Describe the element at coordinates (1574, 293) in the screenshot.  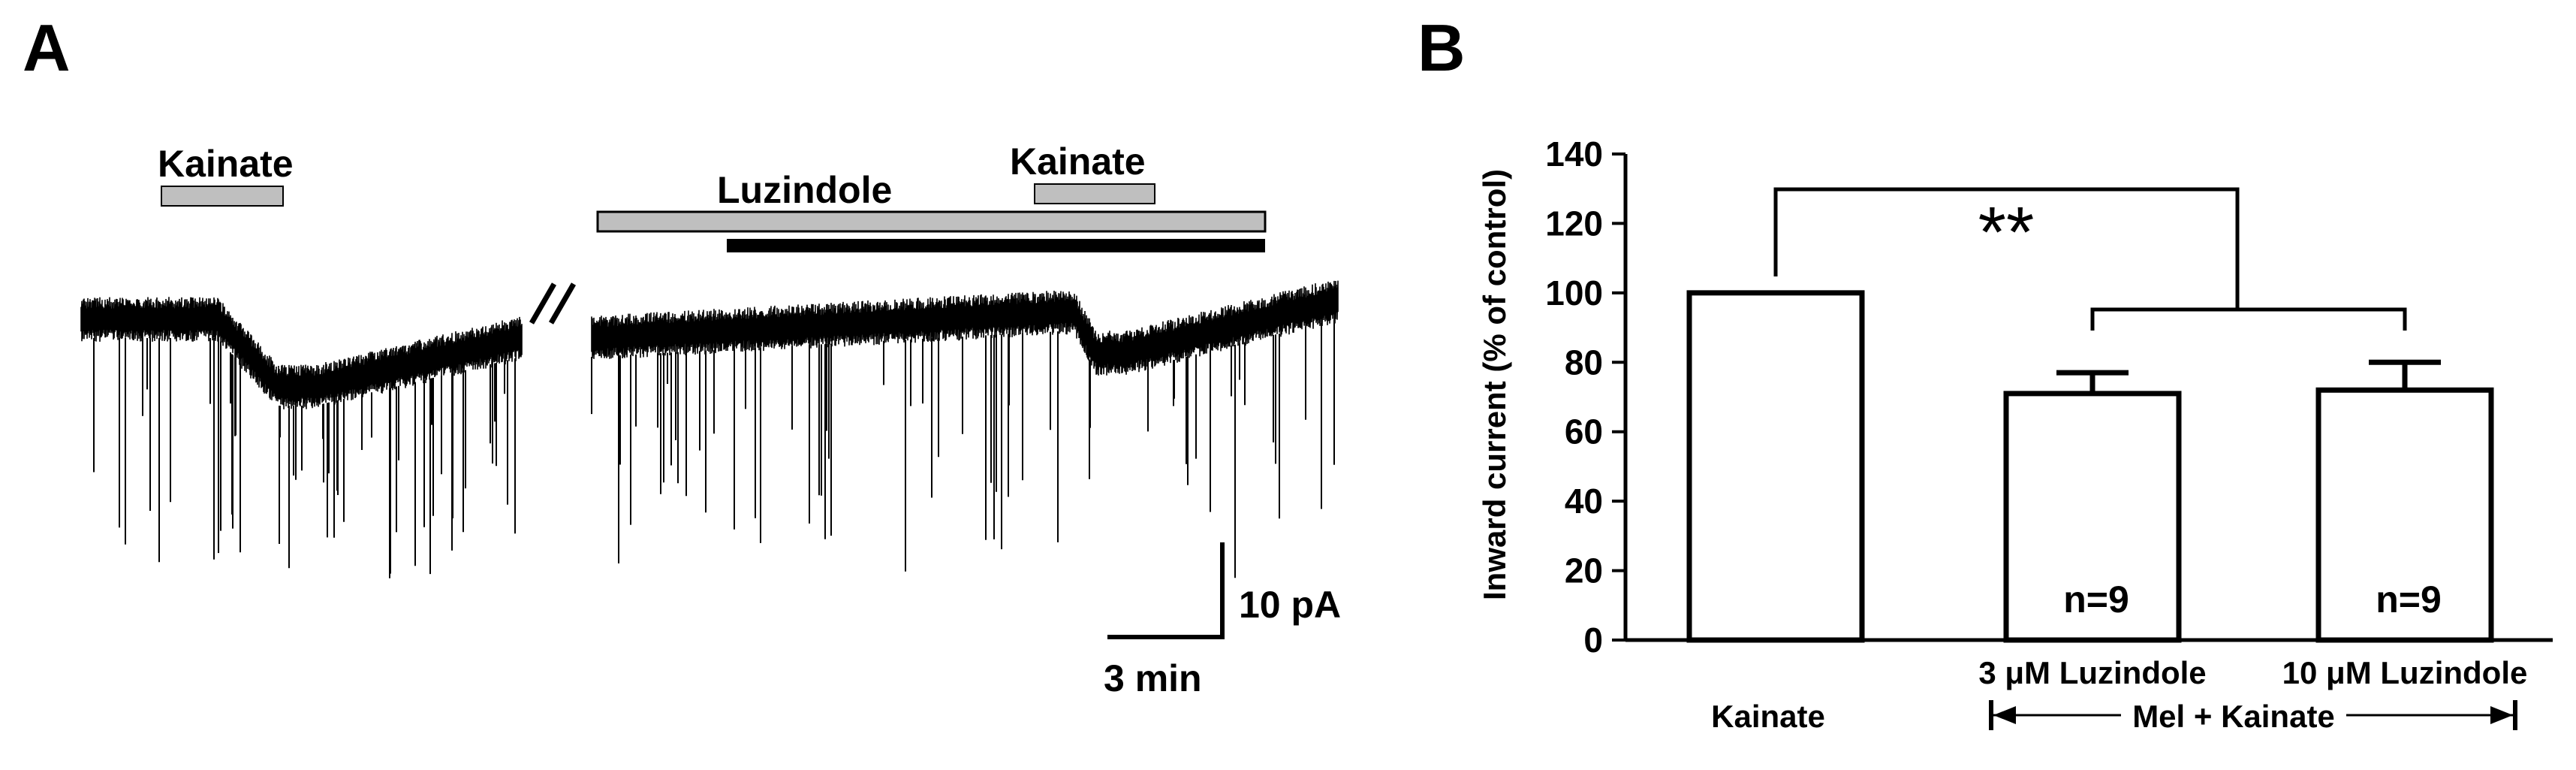
I see `y-tick-label: 100` at that location.